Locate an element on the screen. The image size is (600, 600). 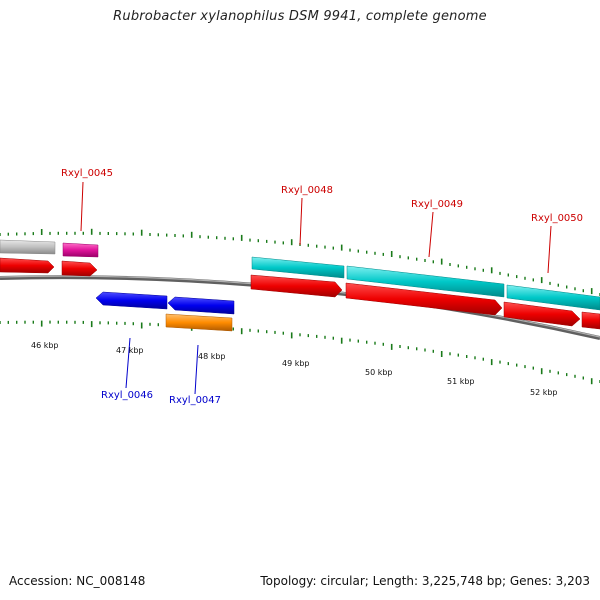
gene-label-rxyl-0050: Rxyl_0050 is located at coordinates (557, 218).